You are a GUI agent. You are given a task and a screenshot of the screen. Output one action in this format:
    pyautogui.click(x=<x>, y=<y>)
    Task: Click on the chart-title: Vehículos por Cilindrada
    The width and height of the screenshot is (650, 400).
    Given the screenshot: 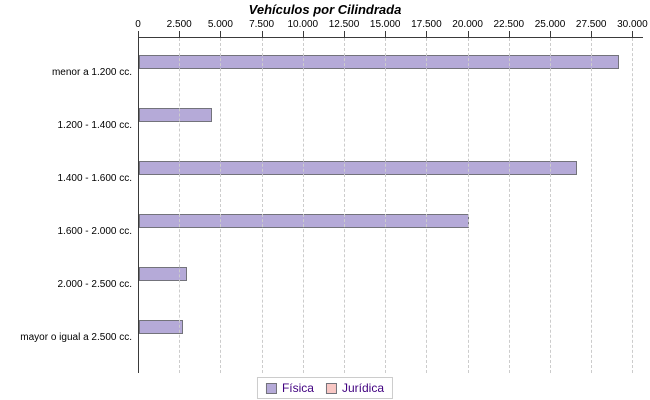 What is the action you would take?
    pyautogui.click(x=325, y=9)
    